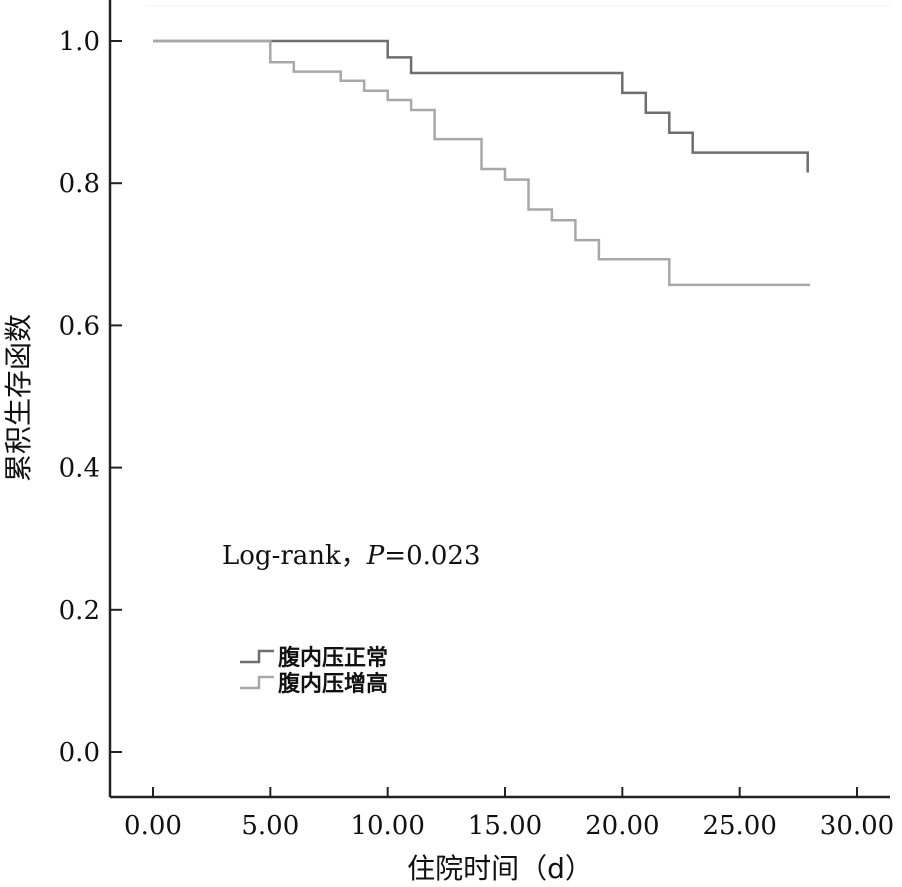 This screenshot has width=902, height=887. What do you see at coordinates (79, 326) in the screenshot?
I see `y-tick-label: 0.6` at bounding box center [79, 326].